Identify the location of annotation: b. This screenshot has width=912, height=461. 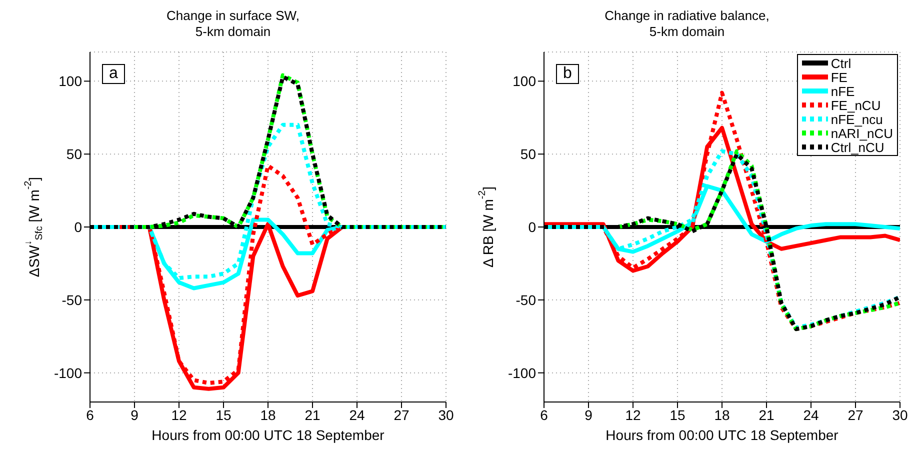
(567, 74).